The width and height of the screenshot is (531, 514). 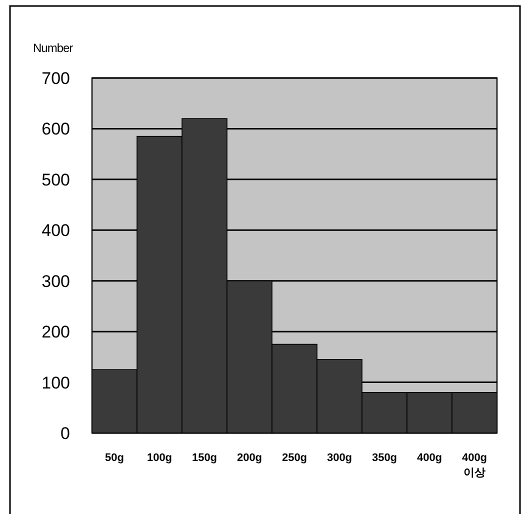 I want to click on y-tick-label: 300, so click(x=56, y=281).